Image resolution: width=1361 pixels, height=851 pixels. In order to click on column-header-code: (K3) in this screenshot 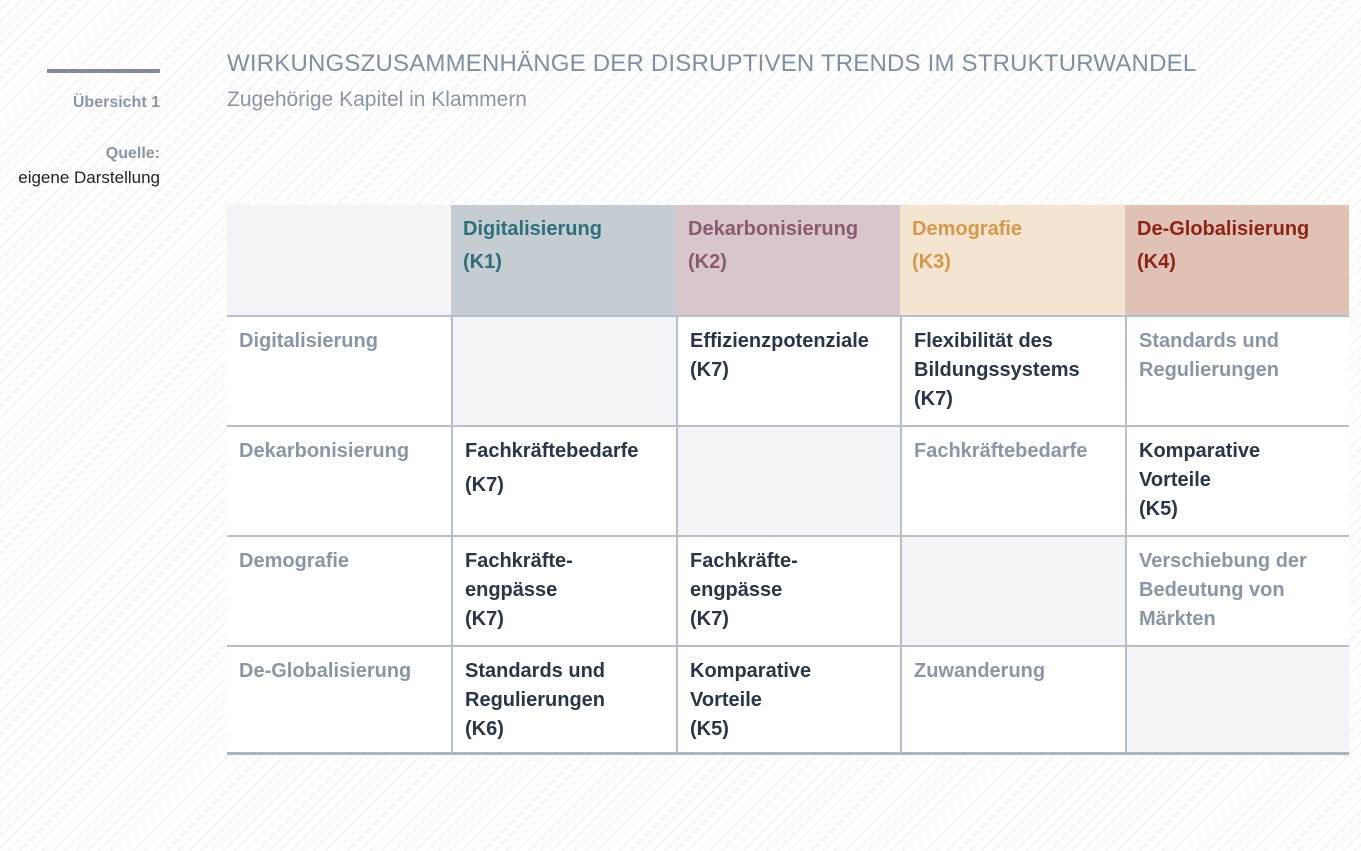, I will do `click(931, 262)`.